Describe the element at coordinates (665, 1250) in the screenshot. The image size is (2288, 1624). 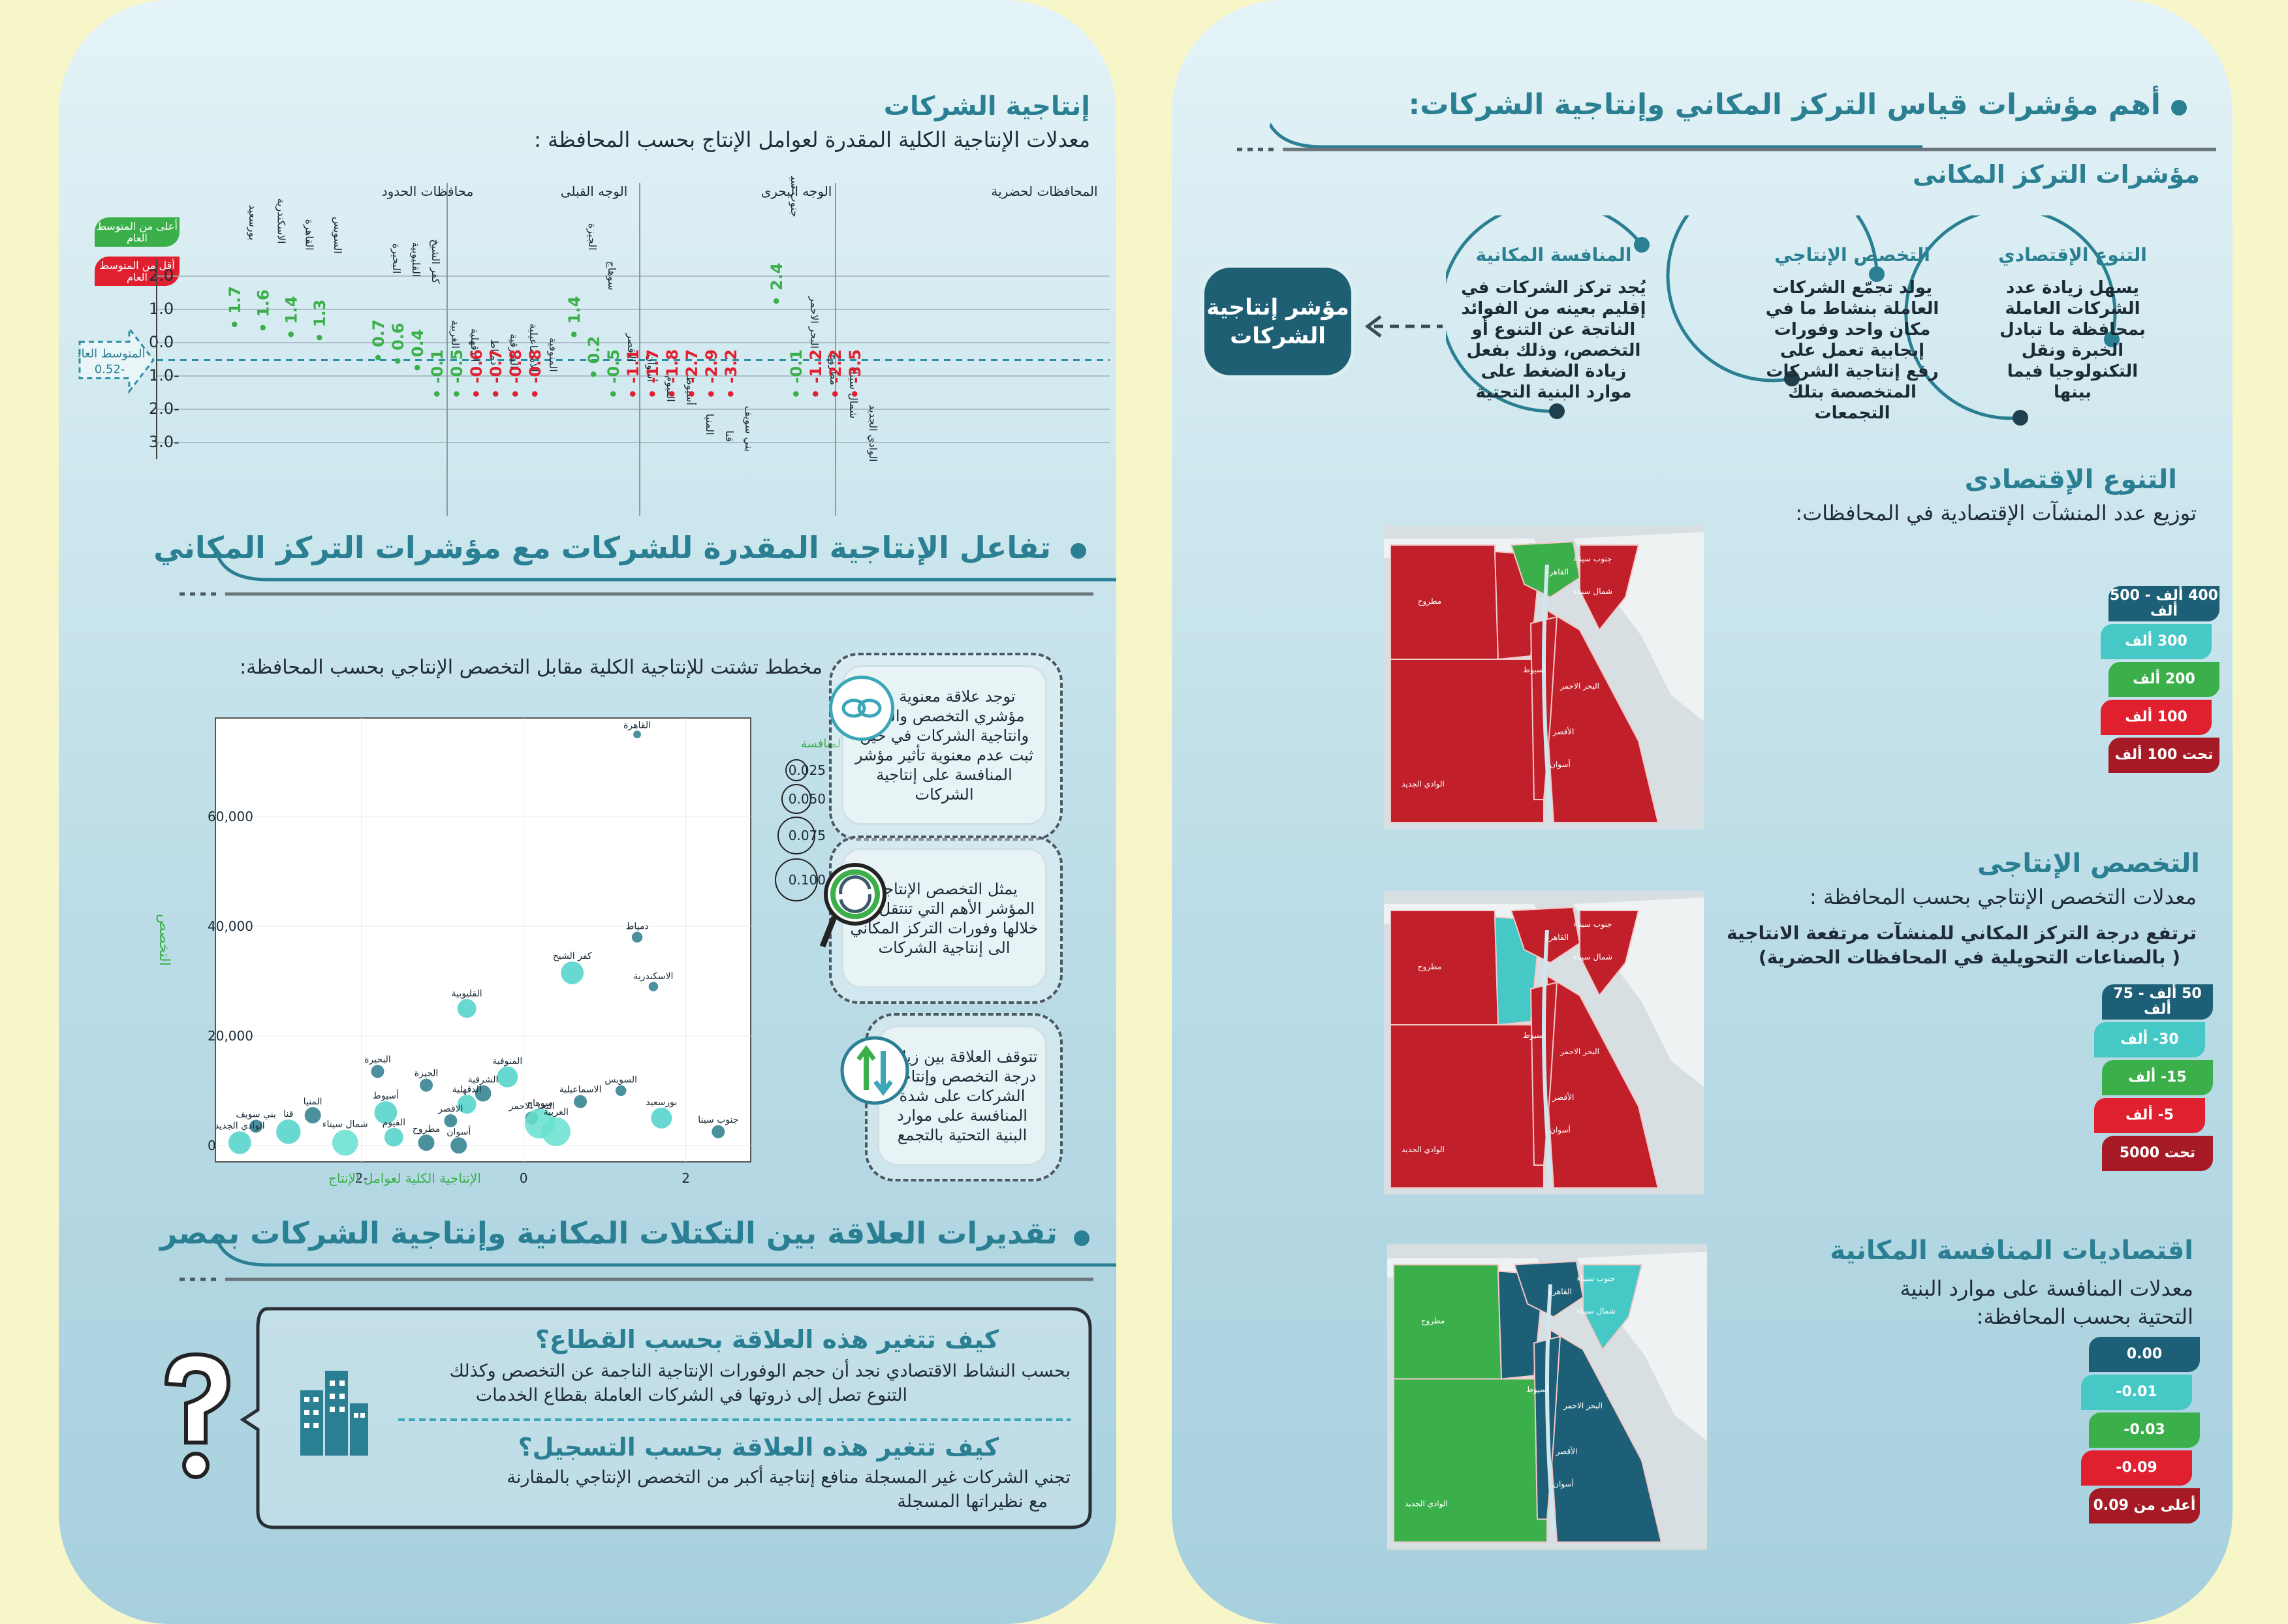
I see `estimates-underline` at that location.